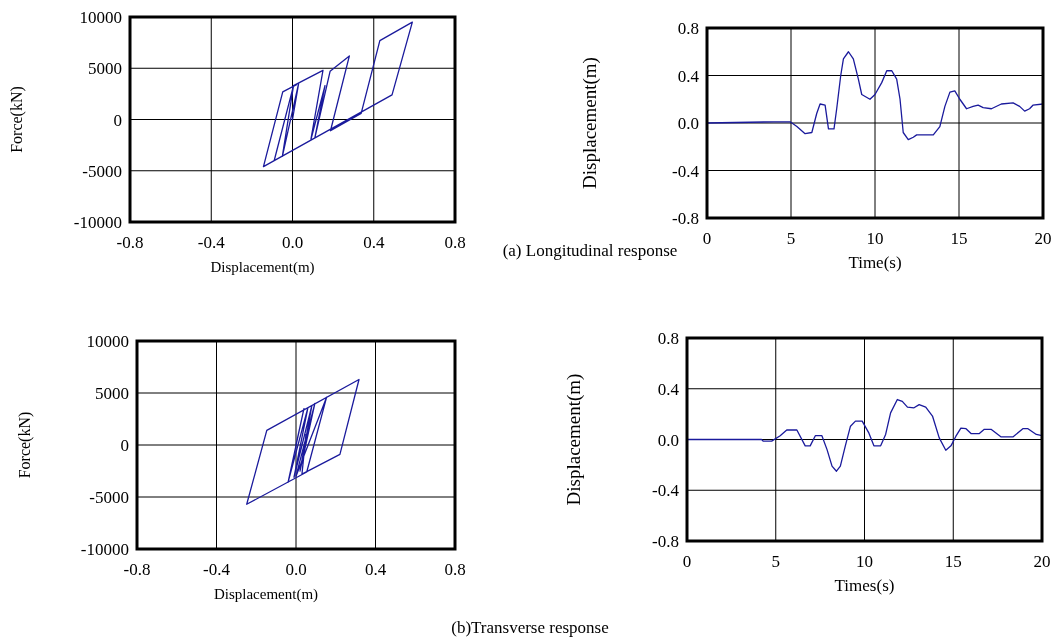 This screenshot has width=1058, height=644. I want to click on text: (b)Transverse response, so click(530, 627).